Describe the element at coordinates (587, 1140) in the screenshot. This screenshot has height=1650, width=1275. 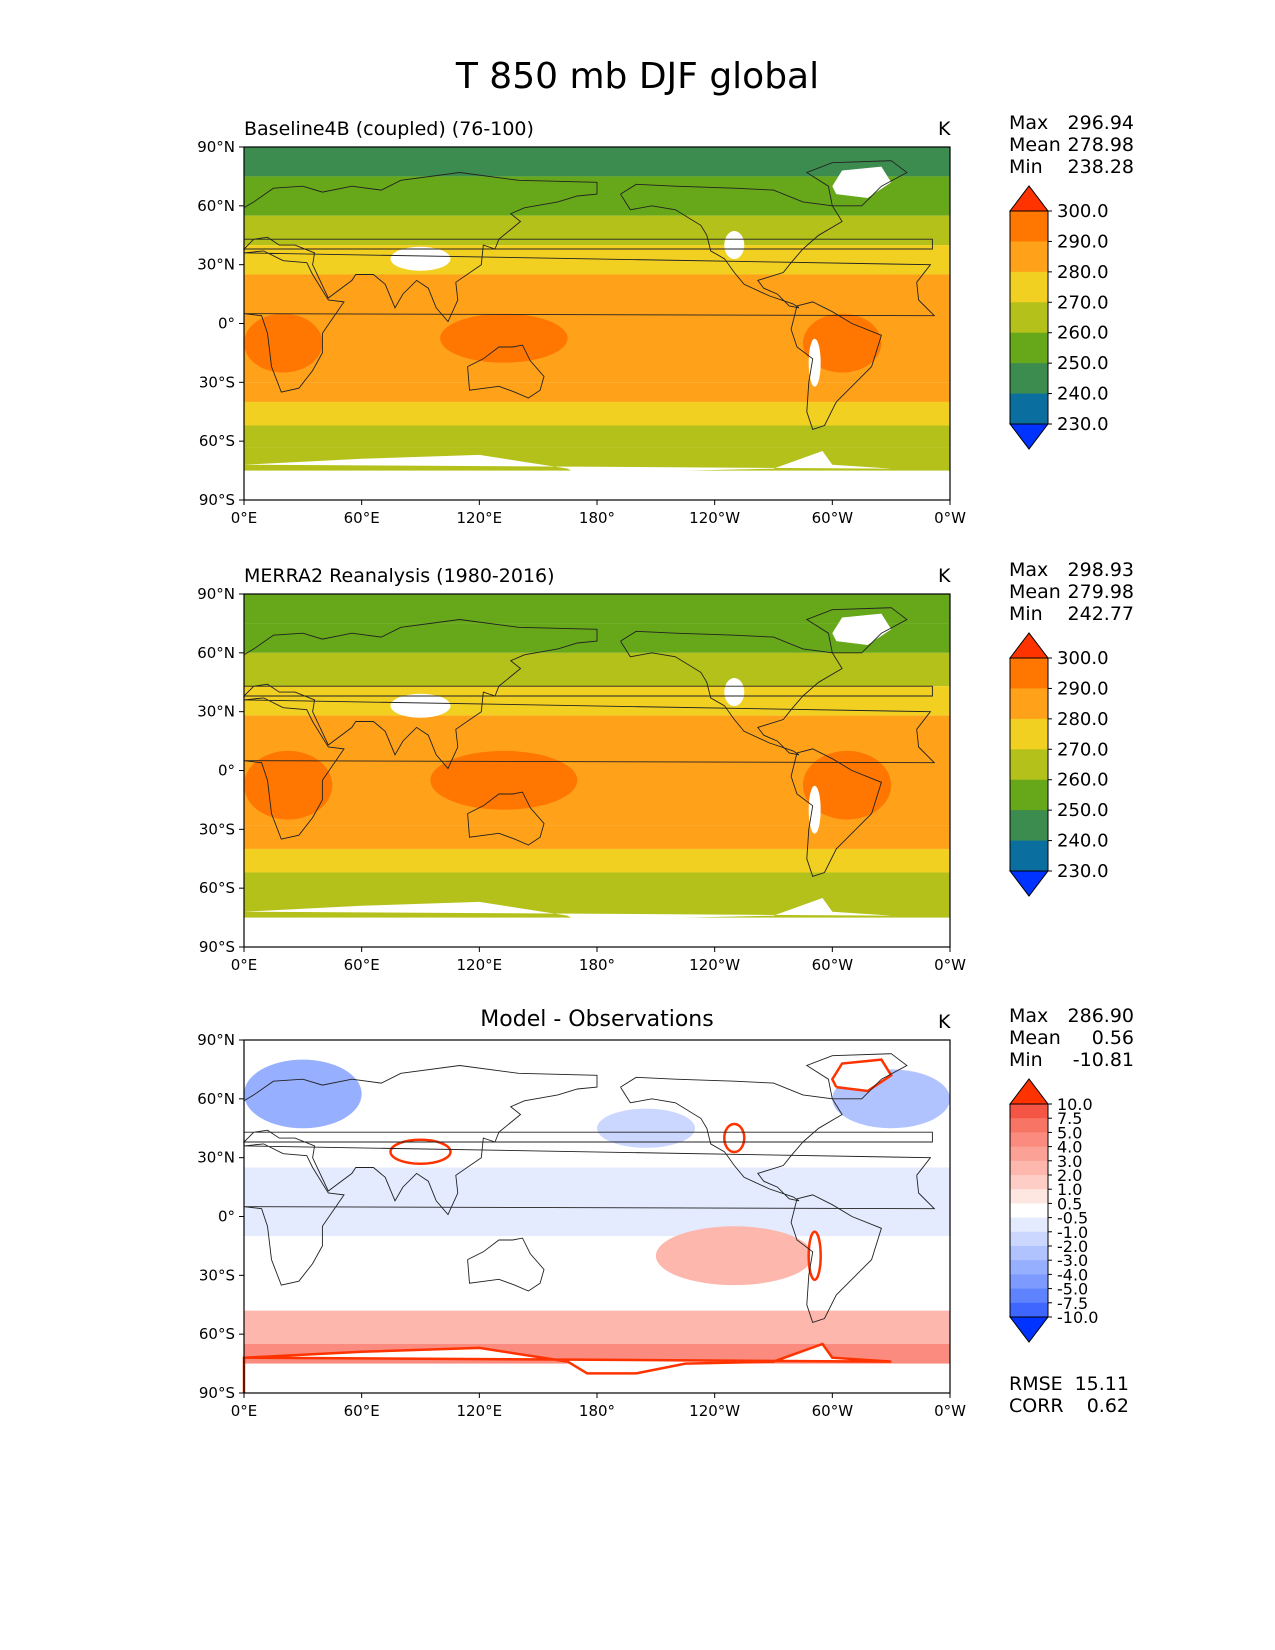
I see `coastline-eurasia` at that location.